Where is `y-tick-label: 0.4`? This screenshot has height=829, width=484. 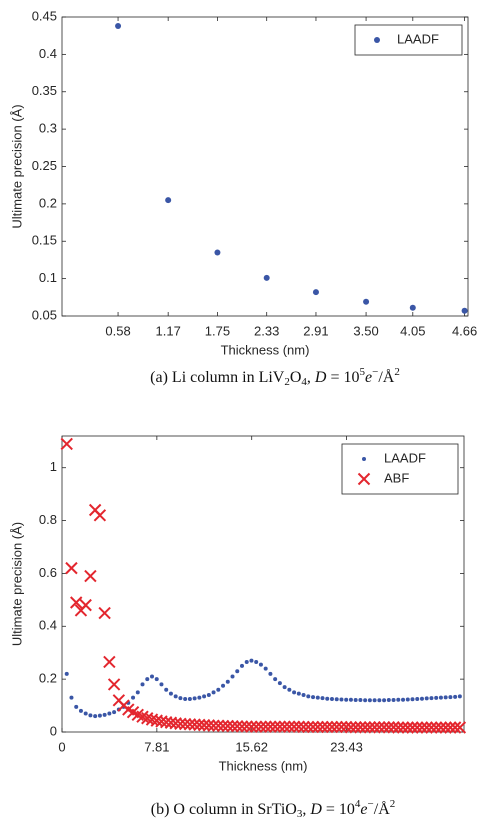 y-tick-label: 0.4 is located at coordinates (48, 53).